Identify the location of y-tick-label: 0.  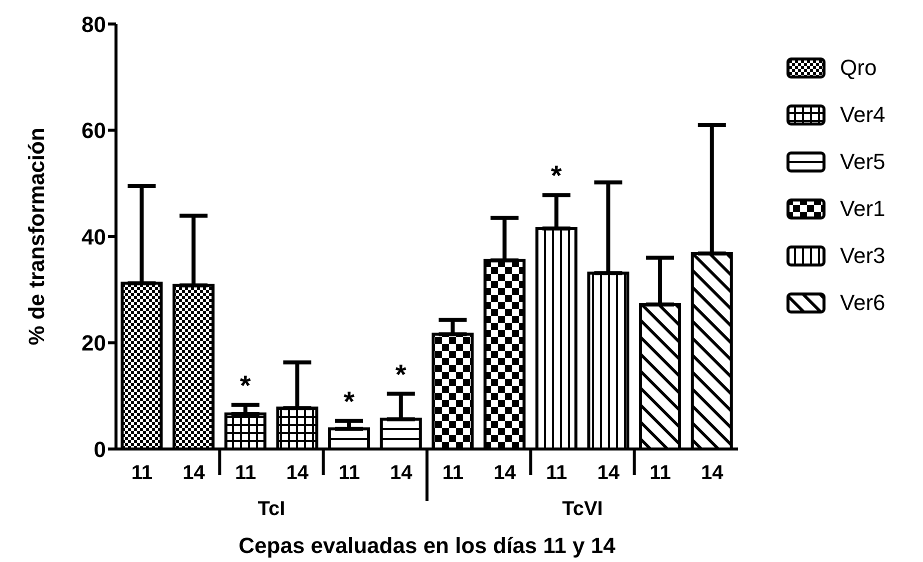
(100, 449).